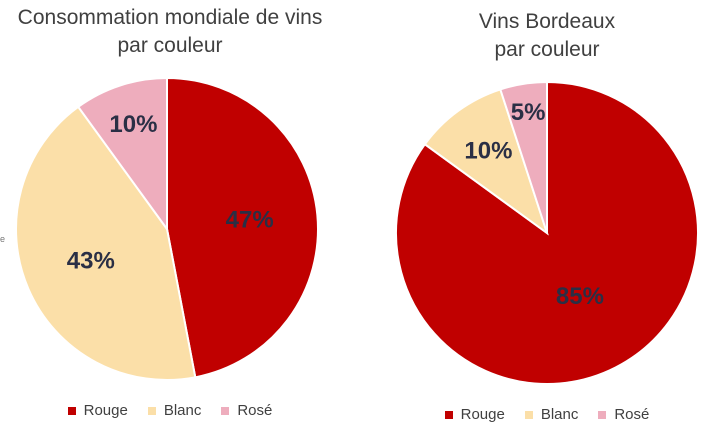  I want to click on pie-slice-blanc, so click(486, 162).